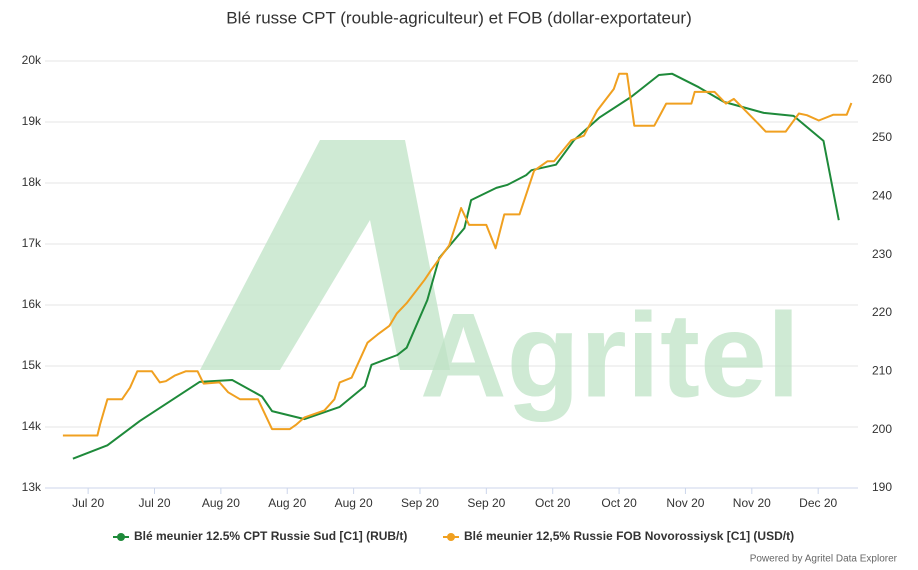 This screenshot has height=570, width=918. What do you see at coordinates (818, 503) in the screenshot?
I see `x-tick-label: Dec 20` at bounding box center [818, 503].